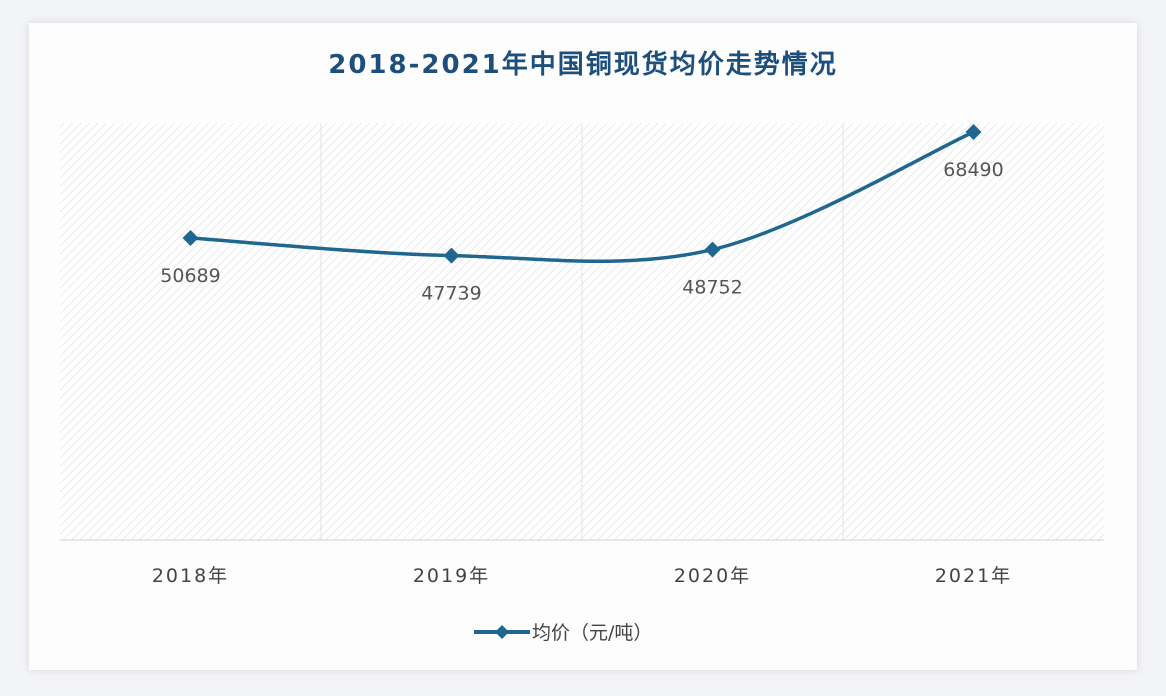 The image size is (1166, 696). What do you see at coordinates (592, 633) in the screenshot?
I see `legend-label: 均价（元/吨）` at bounding box center [592, 633].